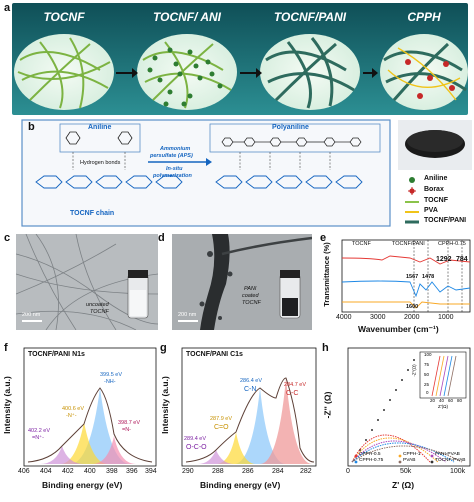 The width and height of the screenshot is (474, 502). I want to click on aniline-label: Aniline, so click(100, 127).